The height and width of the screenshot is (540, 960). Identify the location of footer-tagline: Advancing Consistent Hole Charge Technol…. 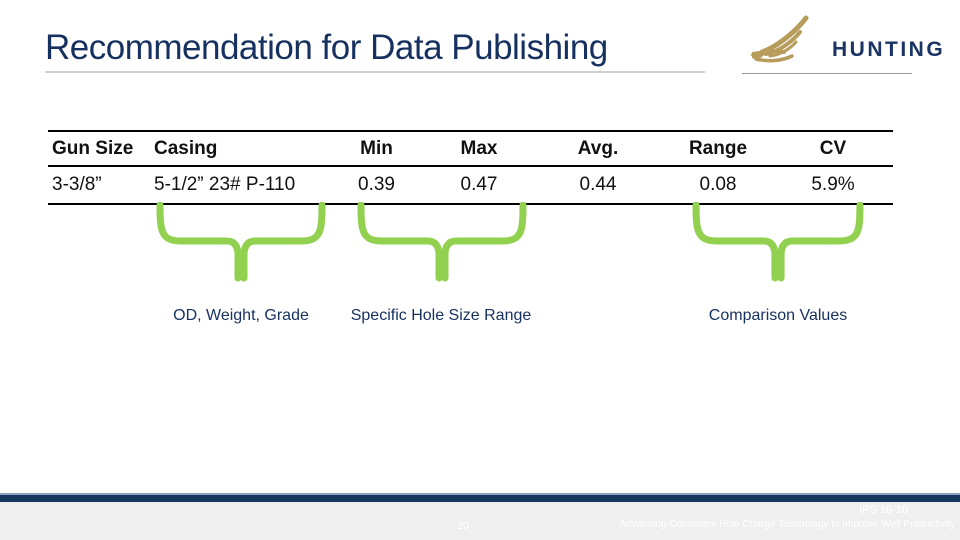
(787, 524).